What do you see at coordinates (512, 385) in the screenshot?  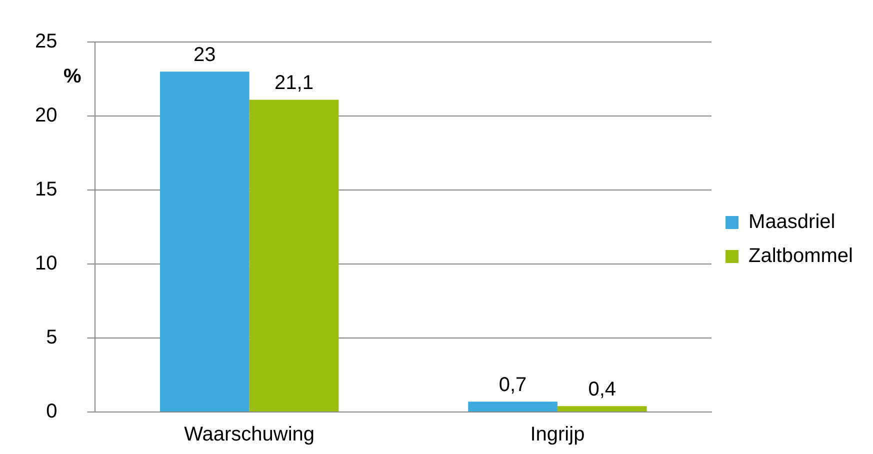 I see `data-label: 0,7` at bounding box center [512, 385].